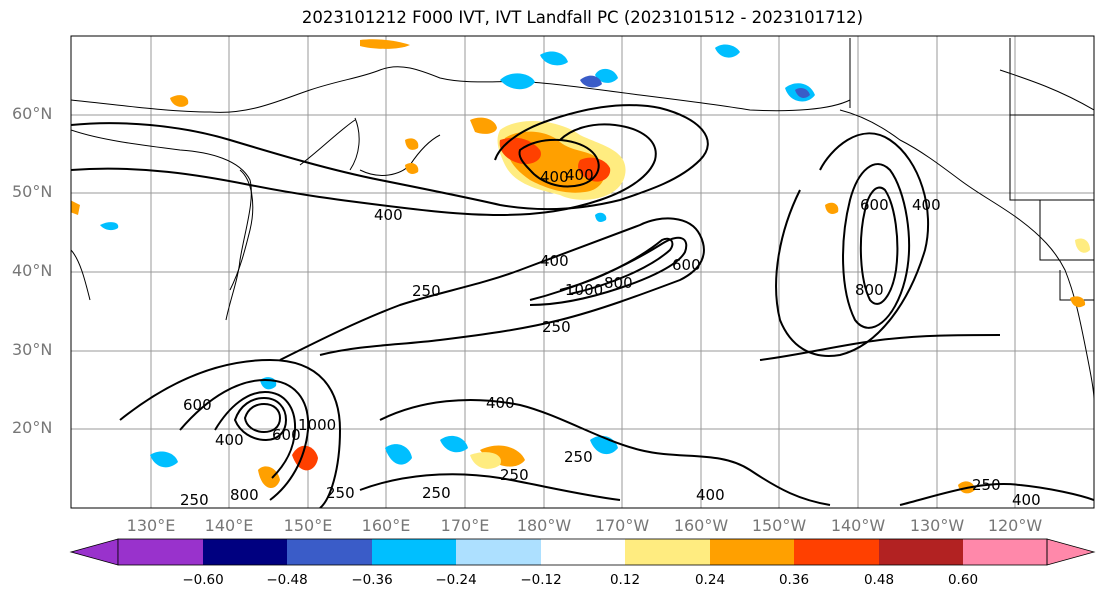 This screenshot has width=1105, height=601. I want to click on colorbar, so click(582, 552).